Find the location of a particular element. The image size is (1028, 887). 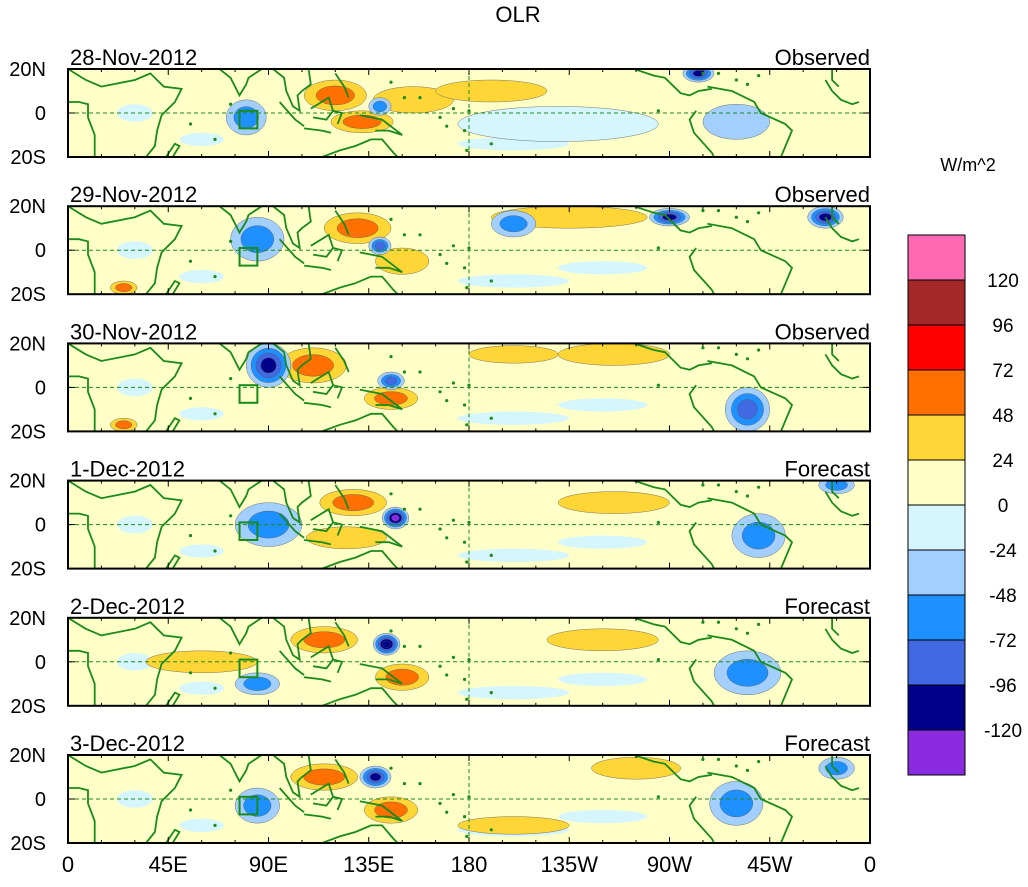

panel-2: 20N 0 20S 29-Nov-2012 Observed is located at coordinates (440, 244).